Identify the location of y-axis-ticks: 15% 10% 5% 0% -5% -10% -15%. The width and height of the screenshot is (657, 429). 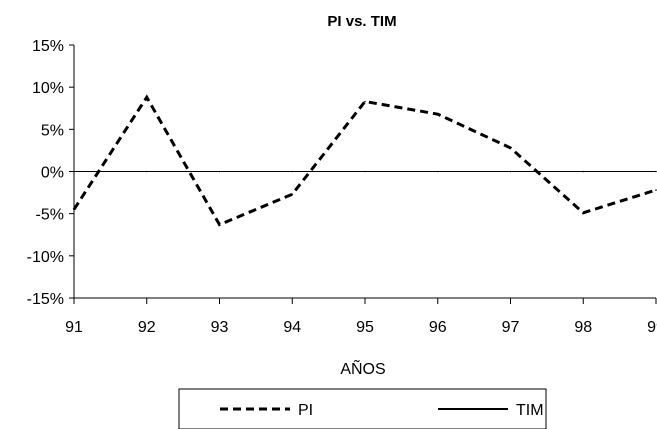
(50, 173).